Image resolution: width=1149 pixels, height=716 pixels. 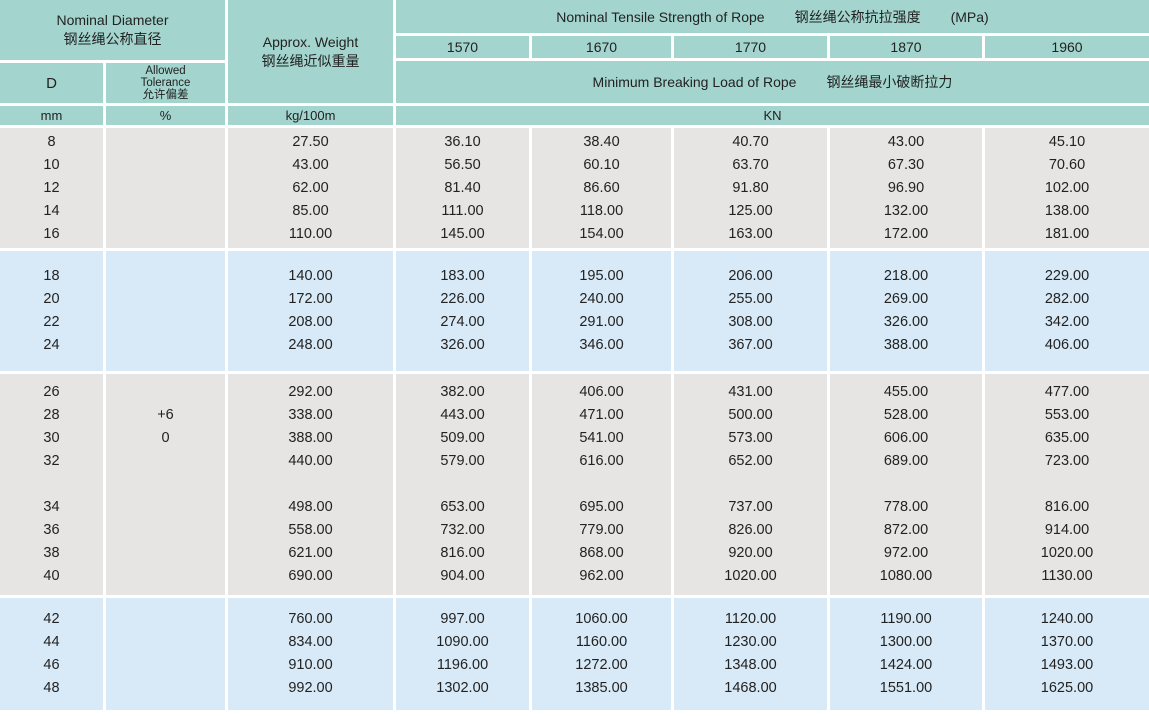 What do you see at coordinates (51, 438) in the screenshot?
I see `diameter-cell: 30` at bounding box center [51, 438].